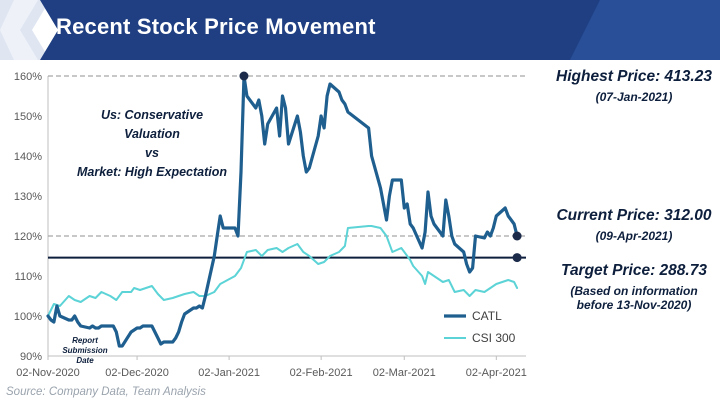 The width and height of the screenshot is (720, 404). I want to click on y-tick-label: 90%, so click(31, 357).